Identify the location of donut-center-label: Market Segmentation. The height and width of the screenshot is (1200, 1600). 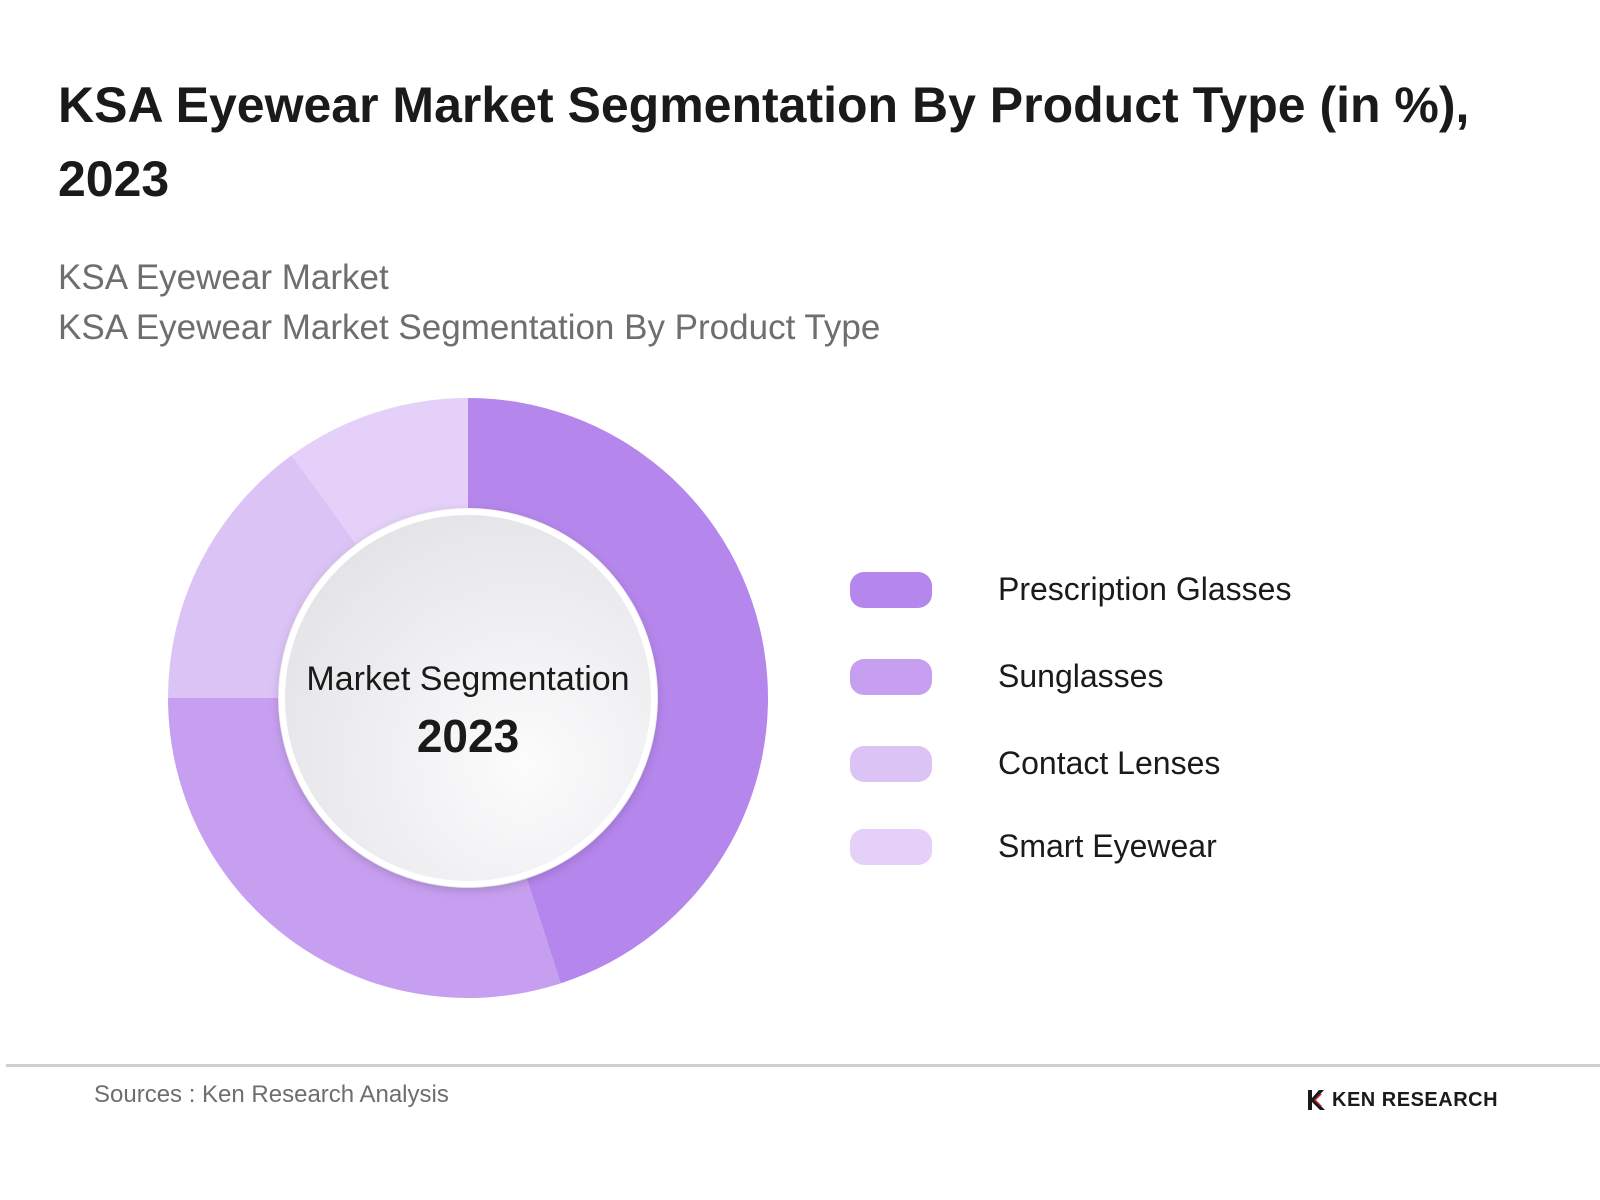
(467, 679).